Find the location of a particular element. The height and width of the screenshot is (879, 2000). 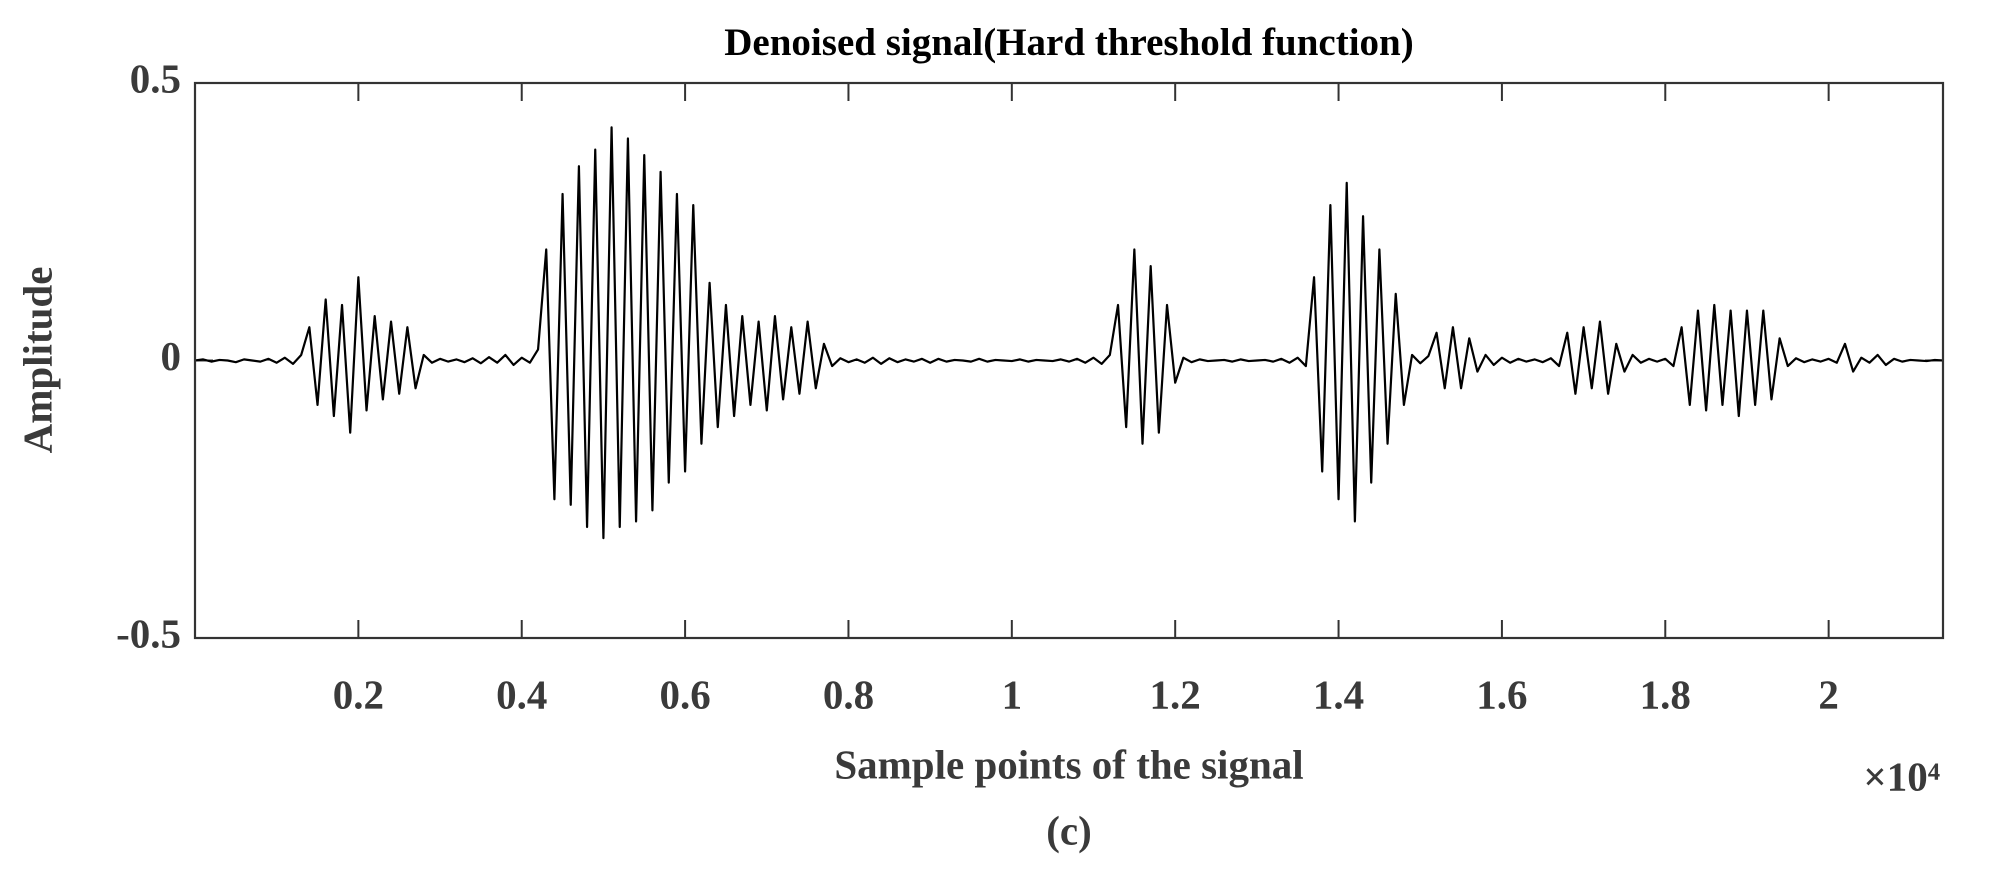

y-axis-label: Amplitude is located at coordinates (37, 360).